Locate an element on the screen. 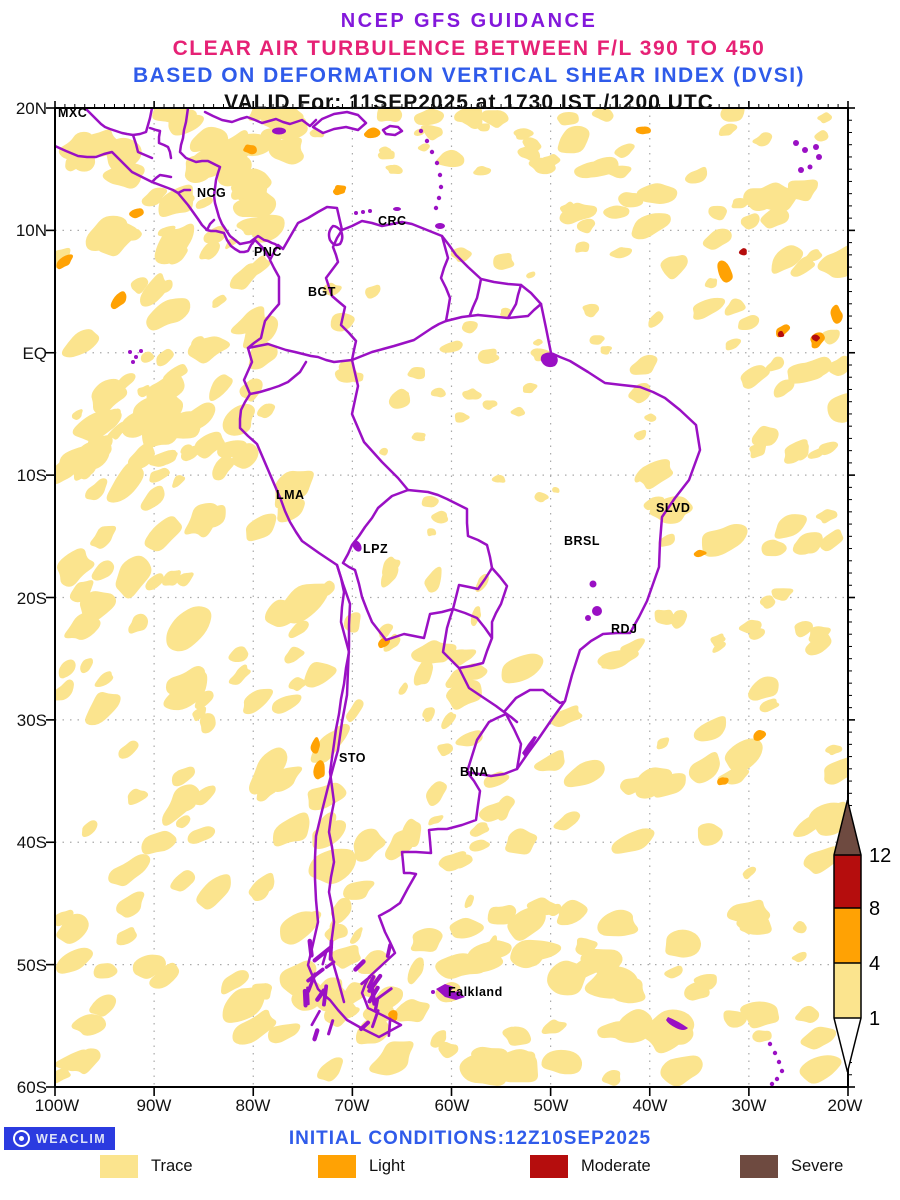  colorbar-trace-segment is located at coordinates (847, 990).